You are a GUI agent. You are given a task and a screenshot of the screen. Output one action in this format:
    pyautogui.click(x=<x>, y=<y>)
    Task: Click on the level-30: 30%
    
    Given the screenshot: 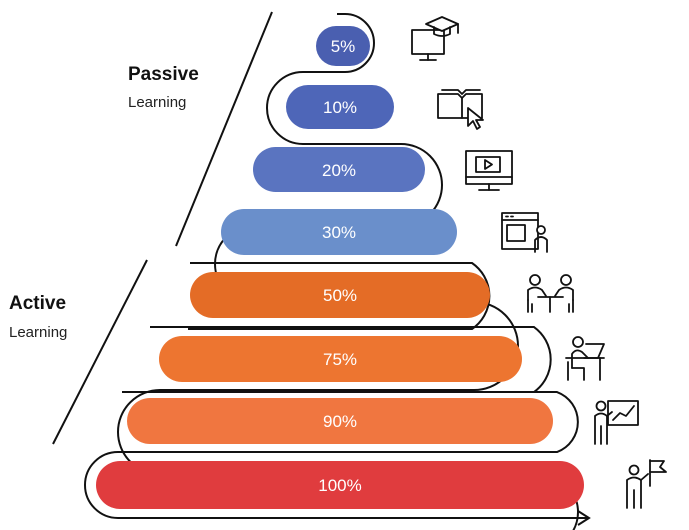 What is the action you would take?
    pyautogui.click(x=339, y=232)
    